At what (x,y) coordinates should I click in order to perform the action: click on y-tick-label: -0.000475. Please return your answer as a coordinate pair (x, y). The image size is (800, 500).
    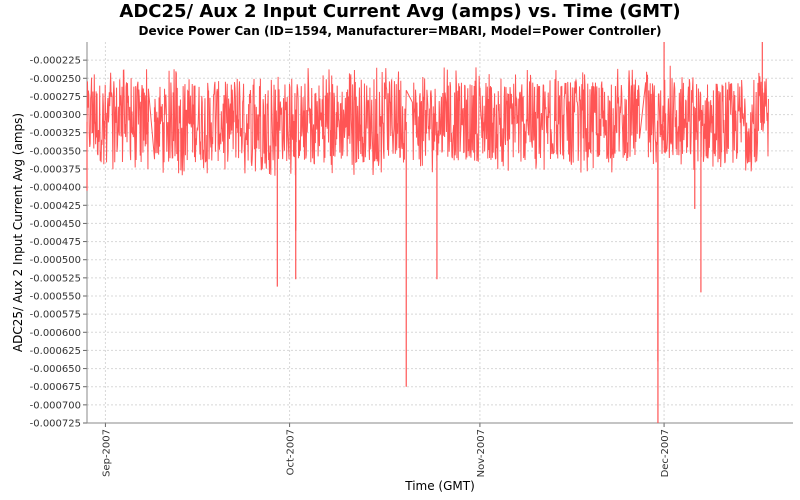
    Looking at the image, I should click on (55, 242).